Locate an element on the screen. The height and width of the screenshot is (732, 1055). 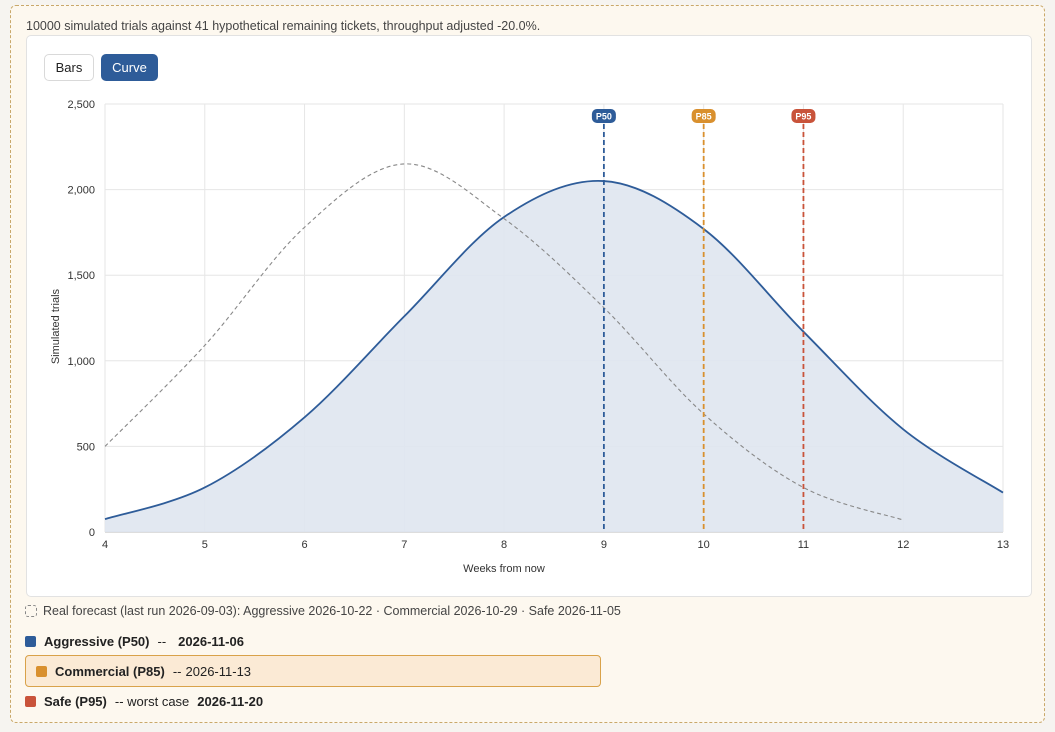
y-tick-label: 1,500 is located at coordinates (81, 276).